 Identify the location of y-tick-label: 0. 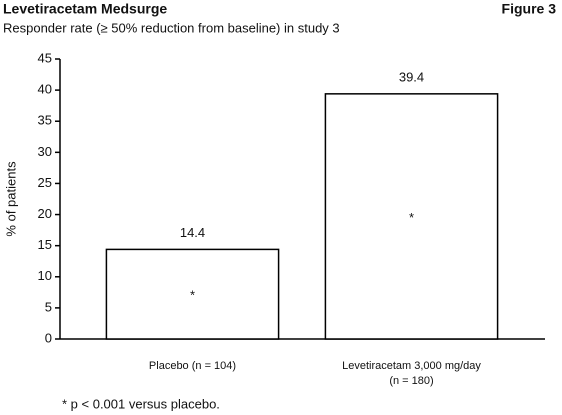
(48, 337).